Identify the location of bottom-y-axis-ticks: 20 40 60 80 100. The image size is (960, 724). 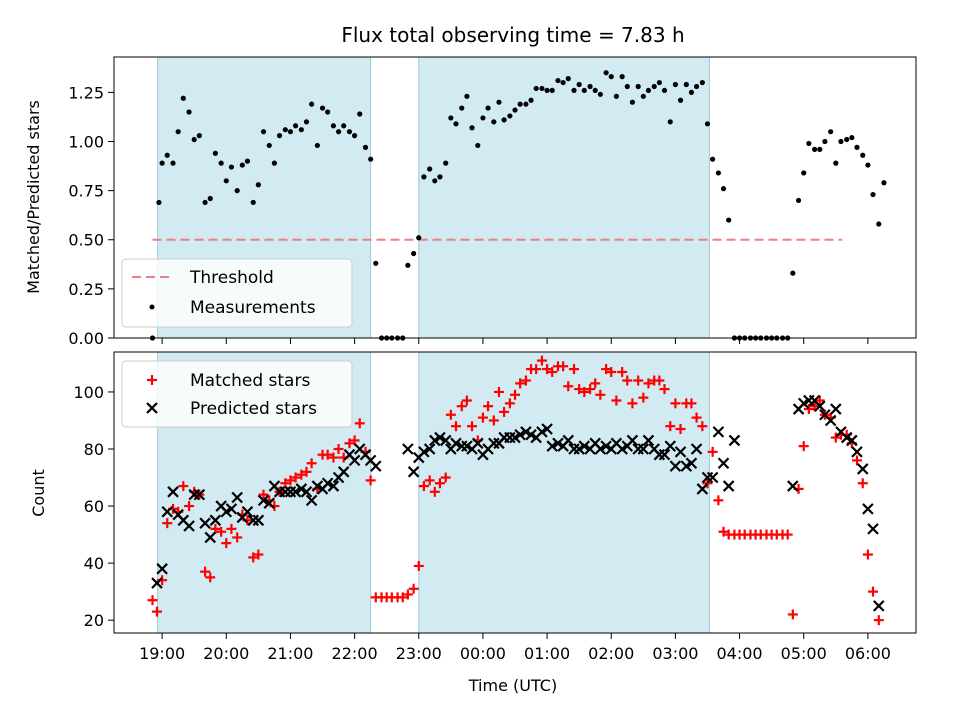
(93, 506).